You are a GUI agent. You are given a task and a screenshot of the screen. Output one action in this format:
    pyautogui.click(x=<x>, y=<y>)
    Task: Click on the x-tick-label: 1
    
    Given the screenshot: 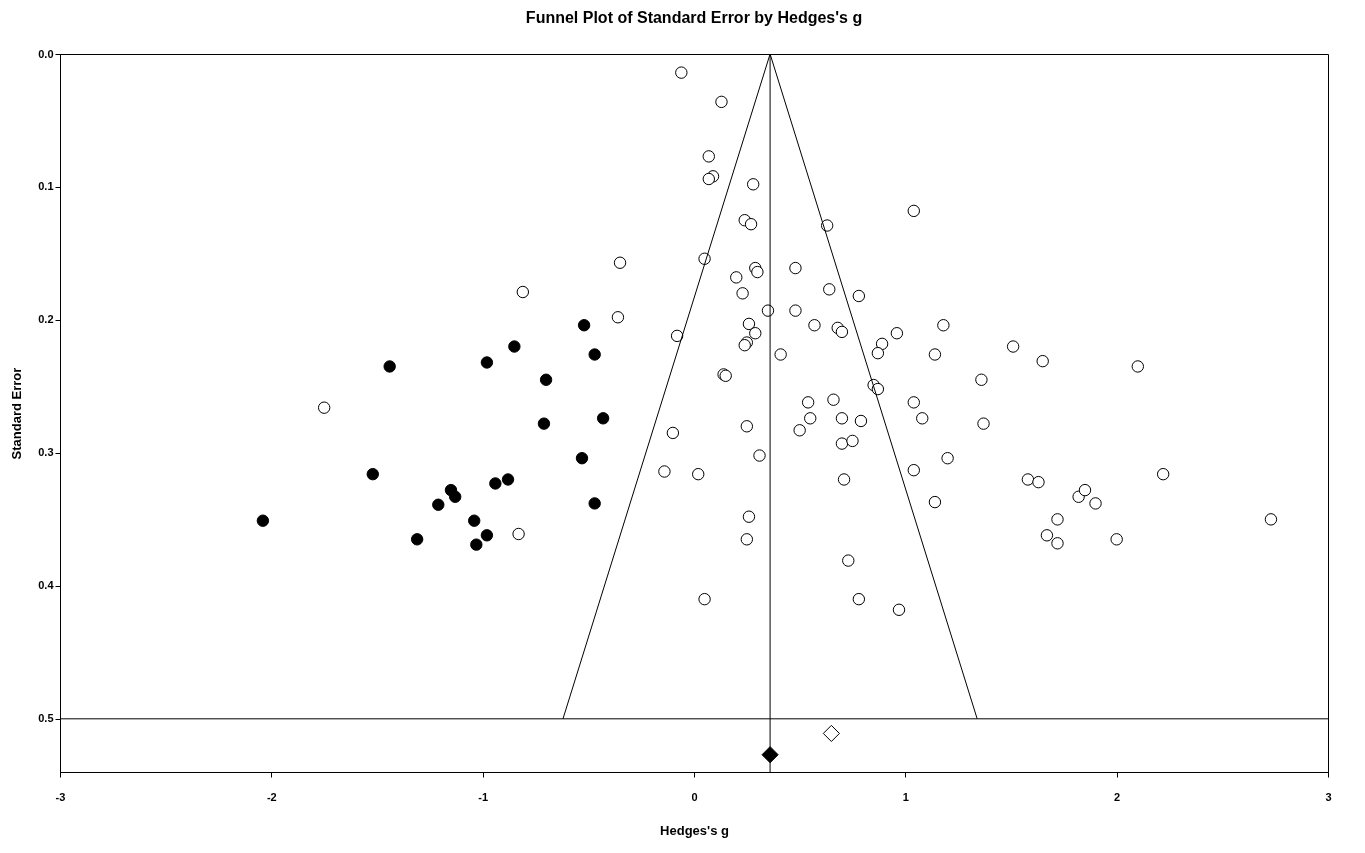 What is the action you would take?
    pyautogui.click(x=905, y=796)
    